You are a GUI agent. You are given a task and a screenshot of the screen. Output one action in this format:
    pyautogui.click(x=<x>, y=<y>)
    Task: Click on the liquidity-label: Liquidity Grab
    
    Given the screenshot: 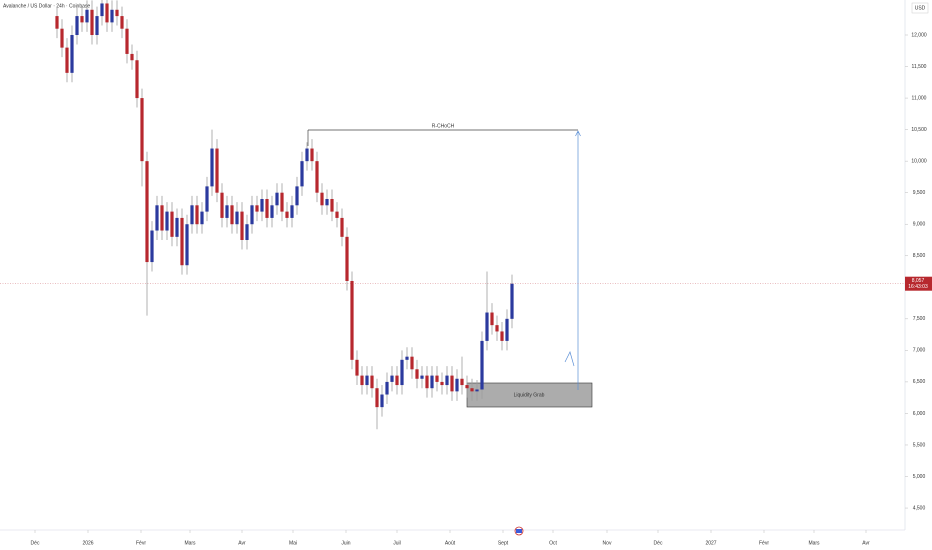 What is the action you would take?
    pyautogui.click(x=529, y=395)
    